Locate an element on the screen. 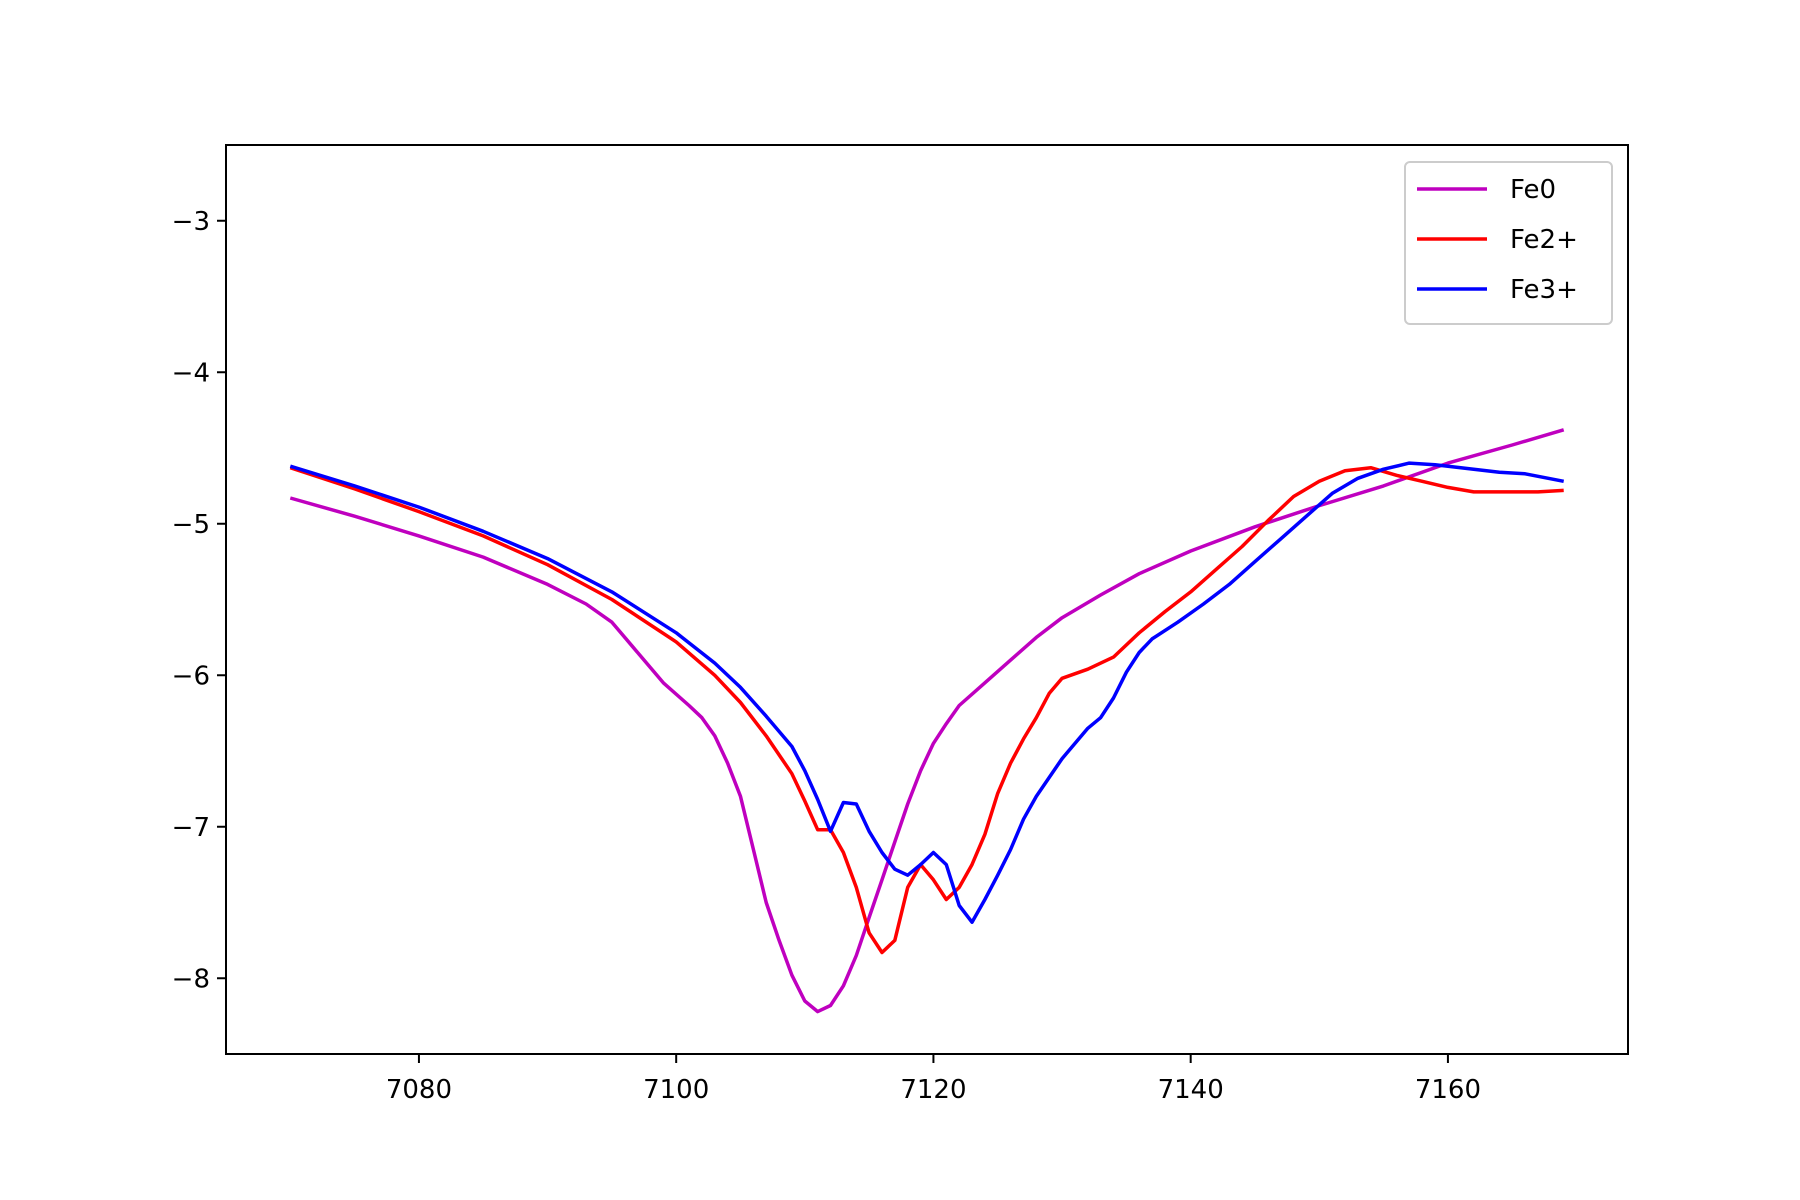 This screenshot has height=1200, width=1800. y-tick-label: −6 is located at coordinates (191, 676).